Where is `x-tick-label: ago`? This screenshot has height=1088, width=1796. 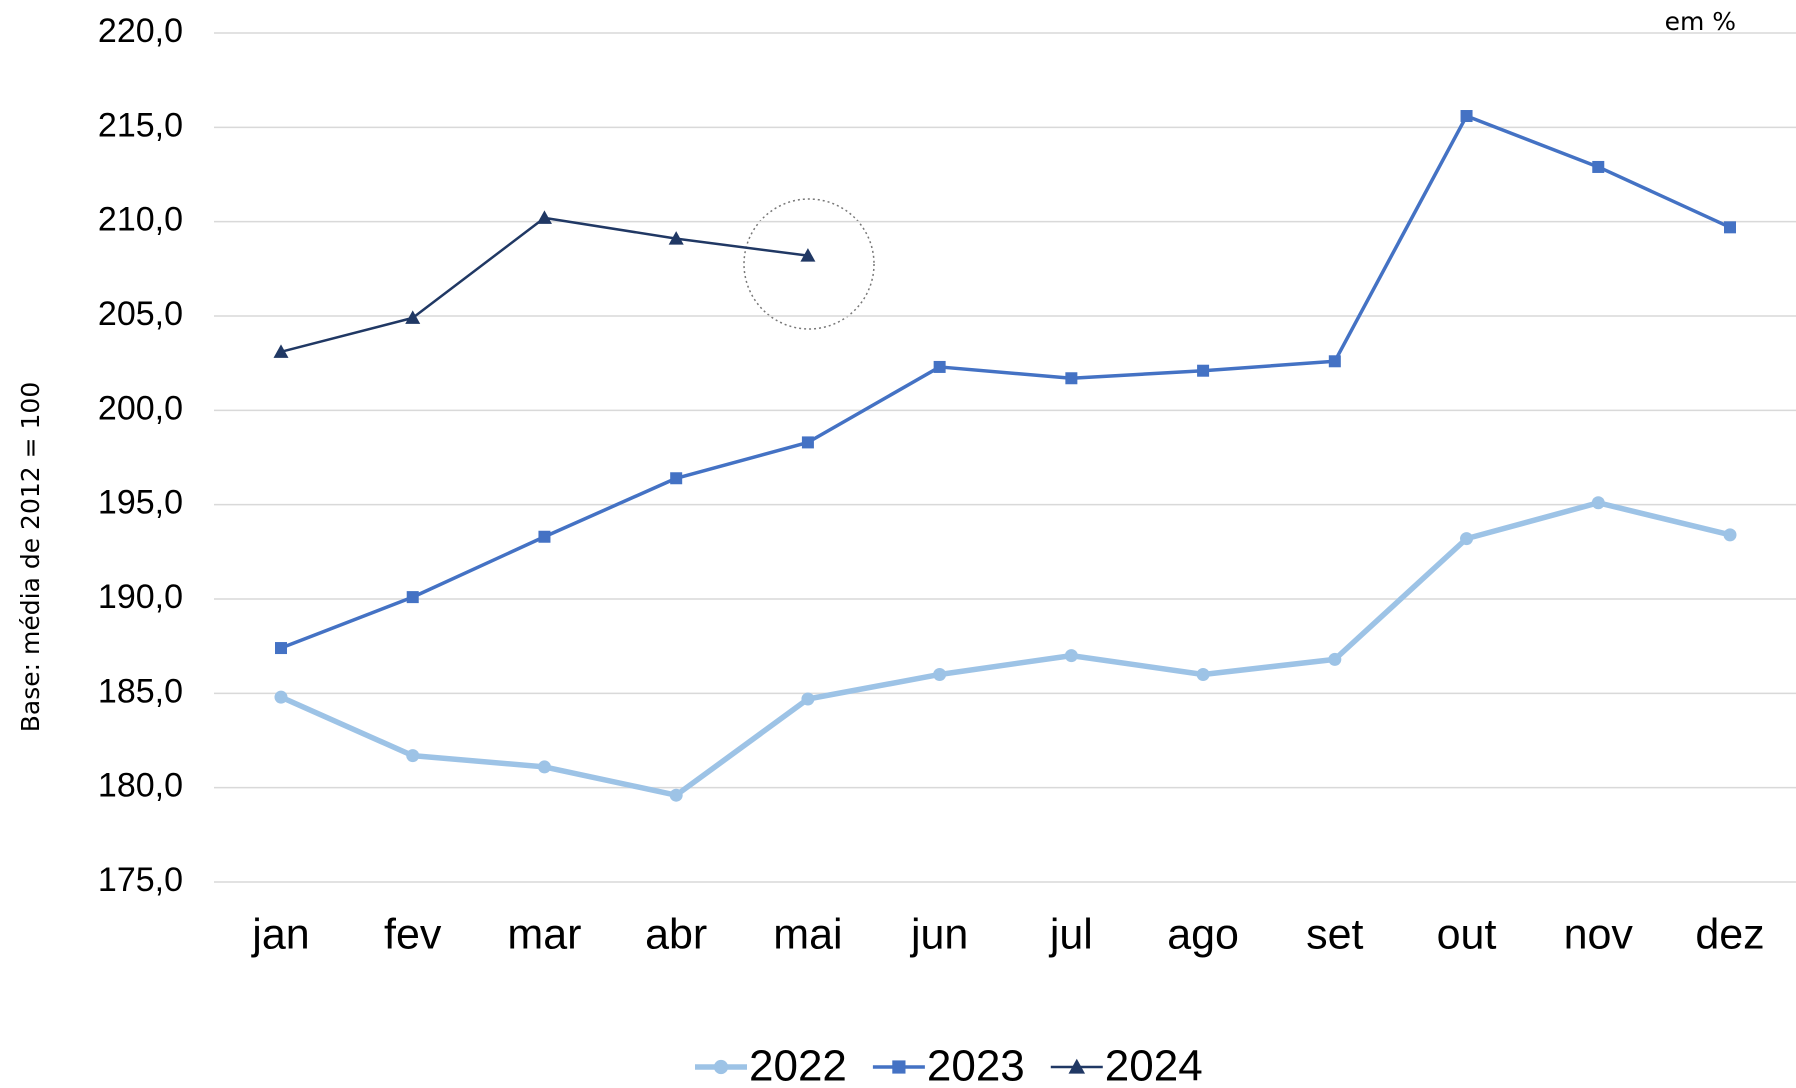 x-tick-label: ago is located at coordinates (1203, 934).